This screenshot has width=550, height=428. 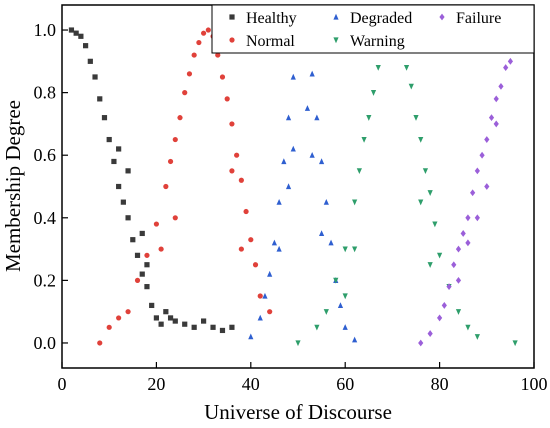 What do you see at coordinates (232, 17) in the screenshot?
I see `legend-marker-healthy` at bounding box center [232, 17].